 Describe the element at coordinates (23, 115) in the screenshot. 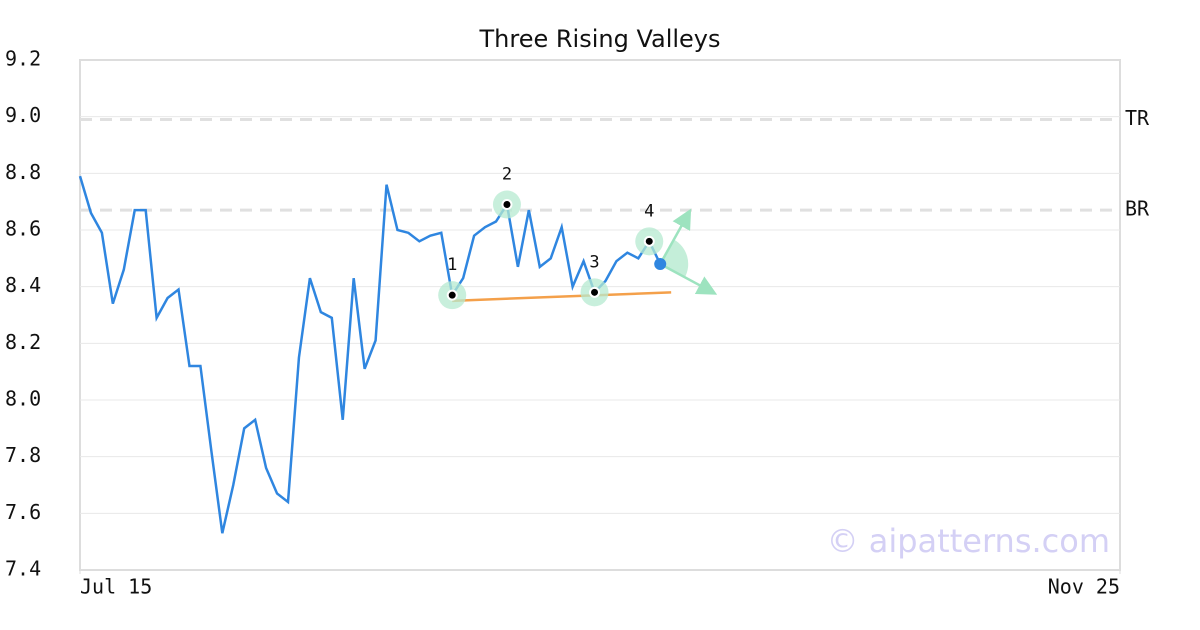

I see `y-tick-label: 9.0` at that location.